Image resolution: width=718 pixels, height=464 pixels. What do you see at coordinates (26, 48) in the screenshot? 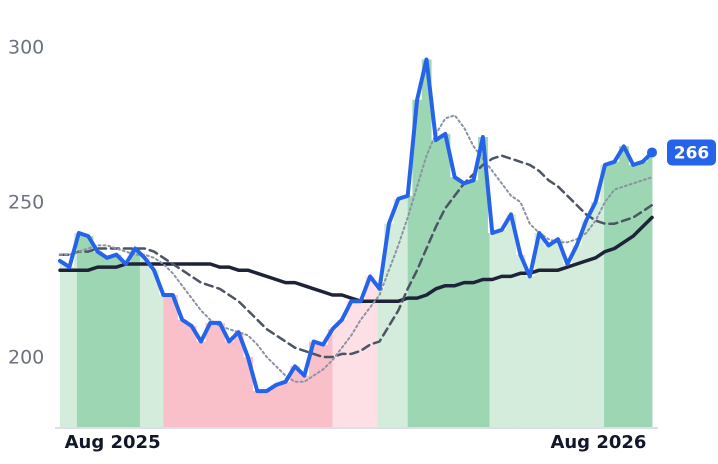
I see `y-tick-label: 300` at bounding box center [26, 48].